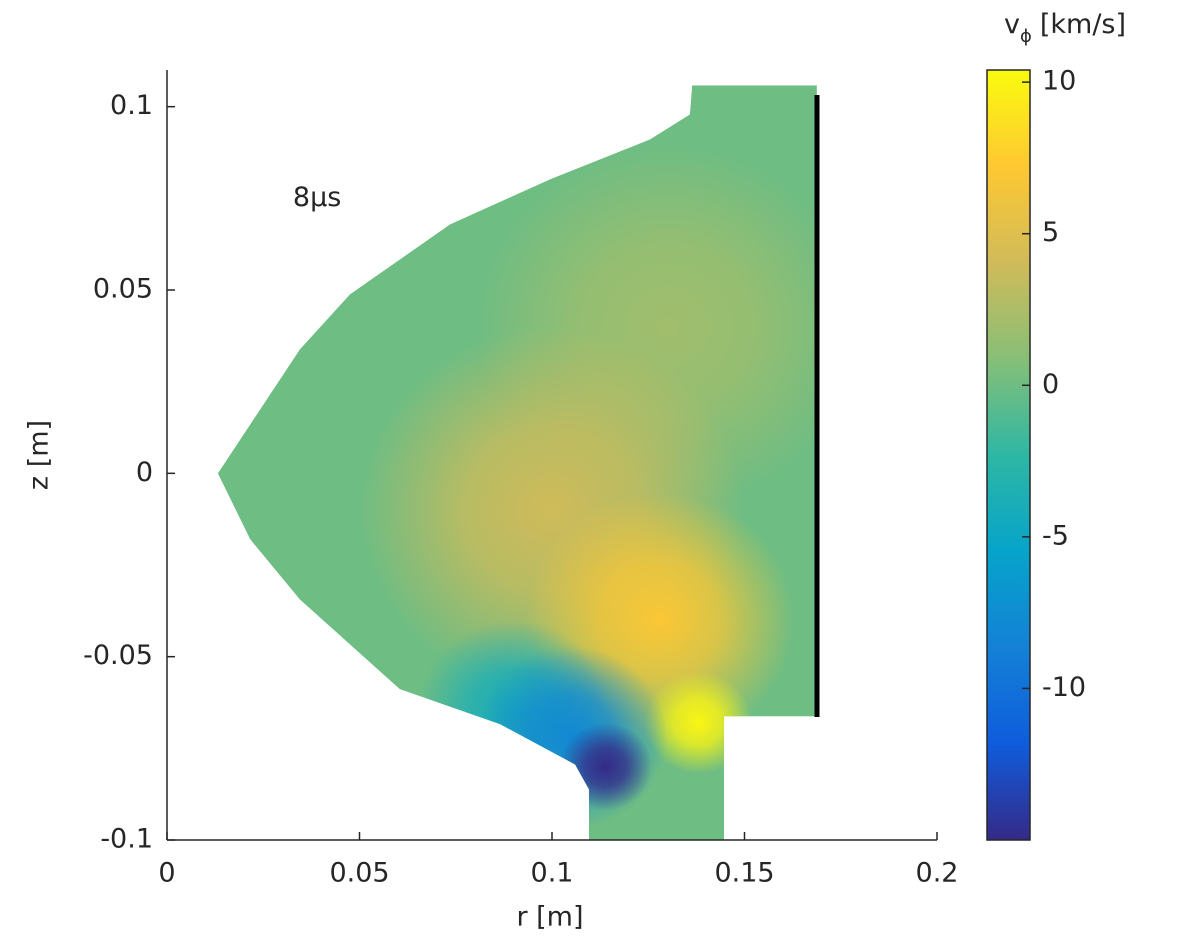  Describe the element at coordinates (123, 289) in the screenshot. I see `y-tick-label: 0.05` at that location.